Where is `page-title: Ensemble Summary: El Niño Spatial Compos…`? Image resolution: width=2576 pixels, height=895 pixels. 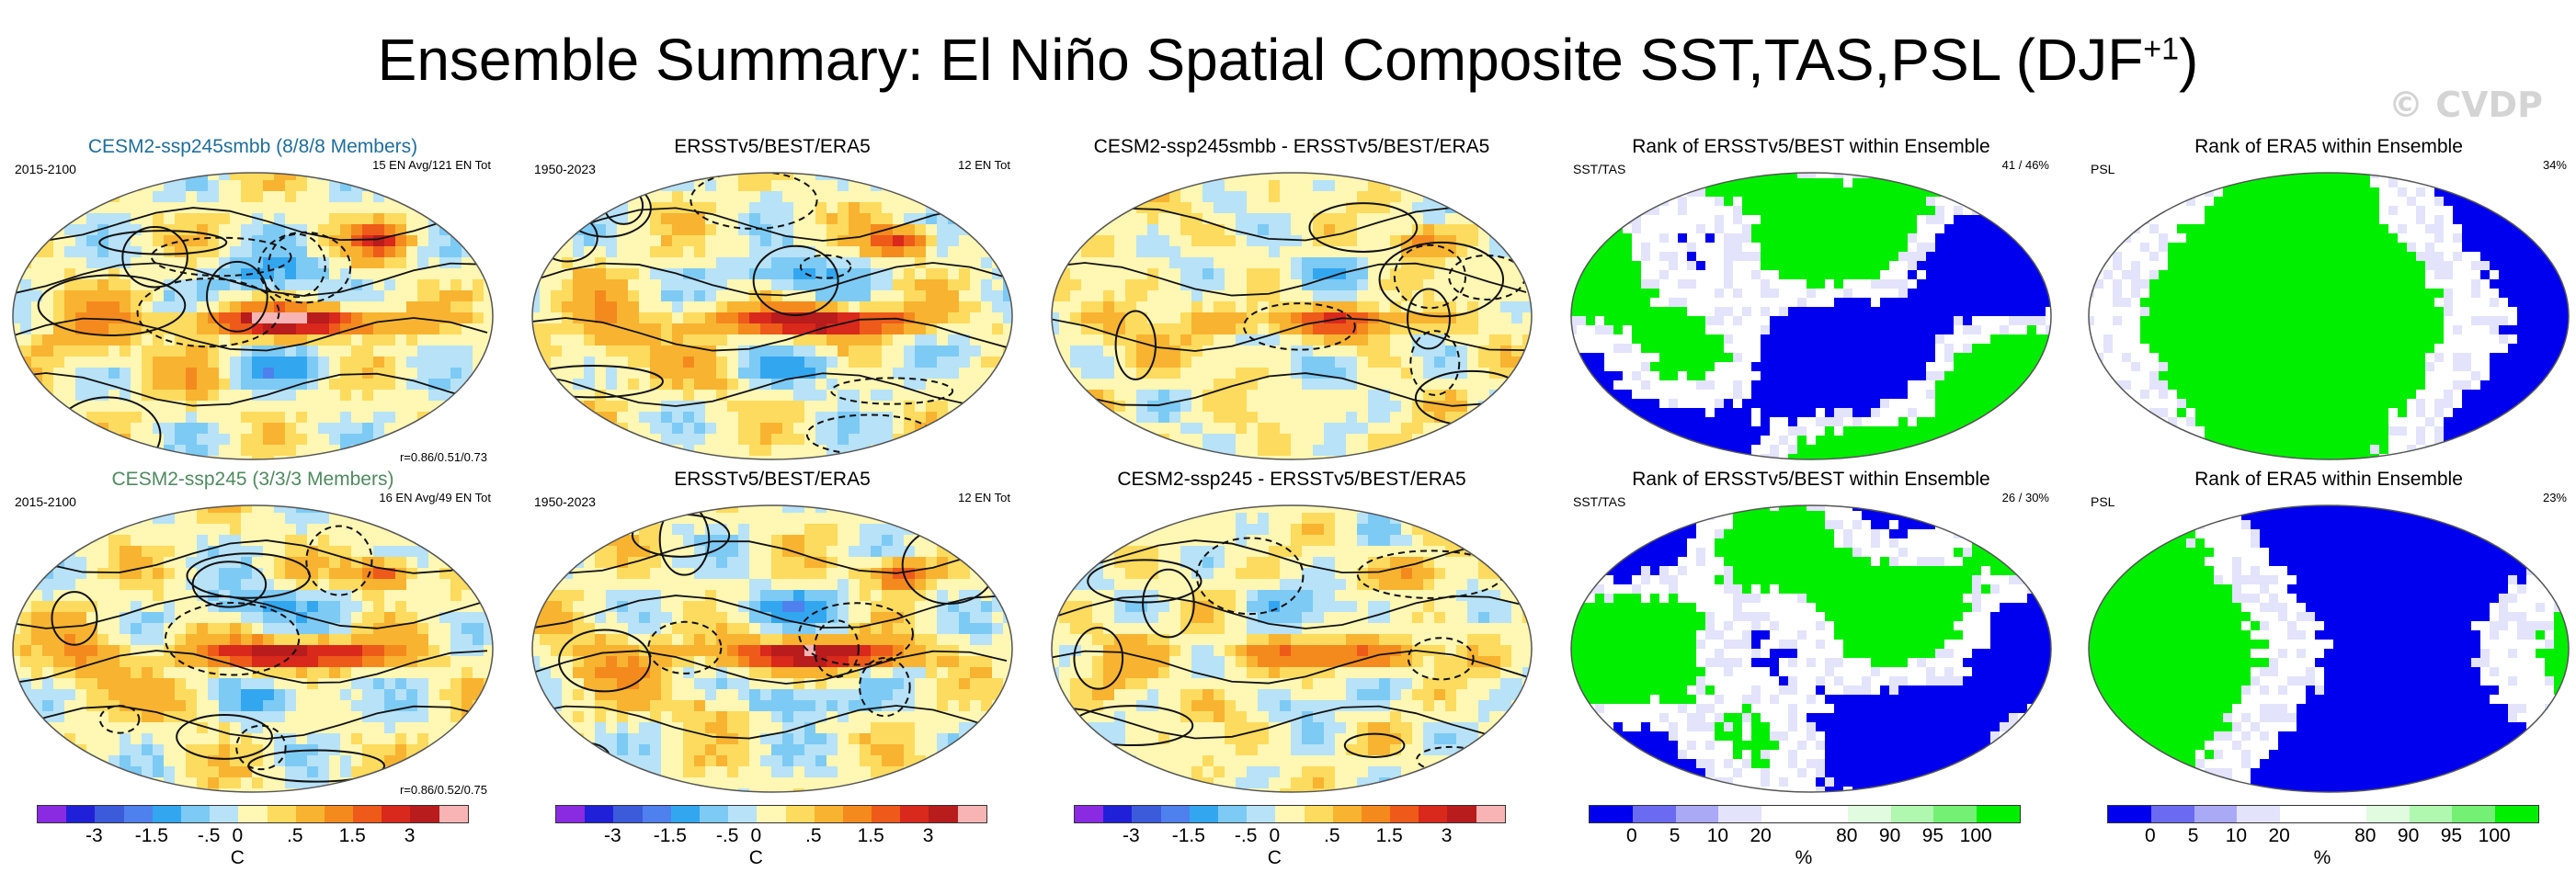 page-title: Ensemble Summary: El Niño Spatial Compos… is located at coordinates (1288, 60).